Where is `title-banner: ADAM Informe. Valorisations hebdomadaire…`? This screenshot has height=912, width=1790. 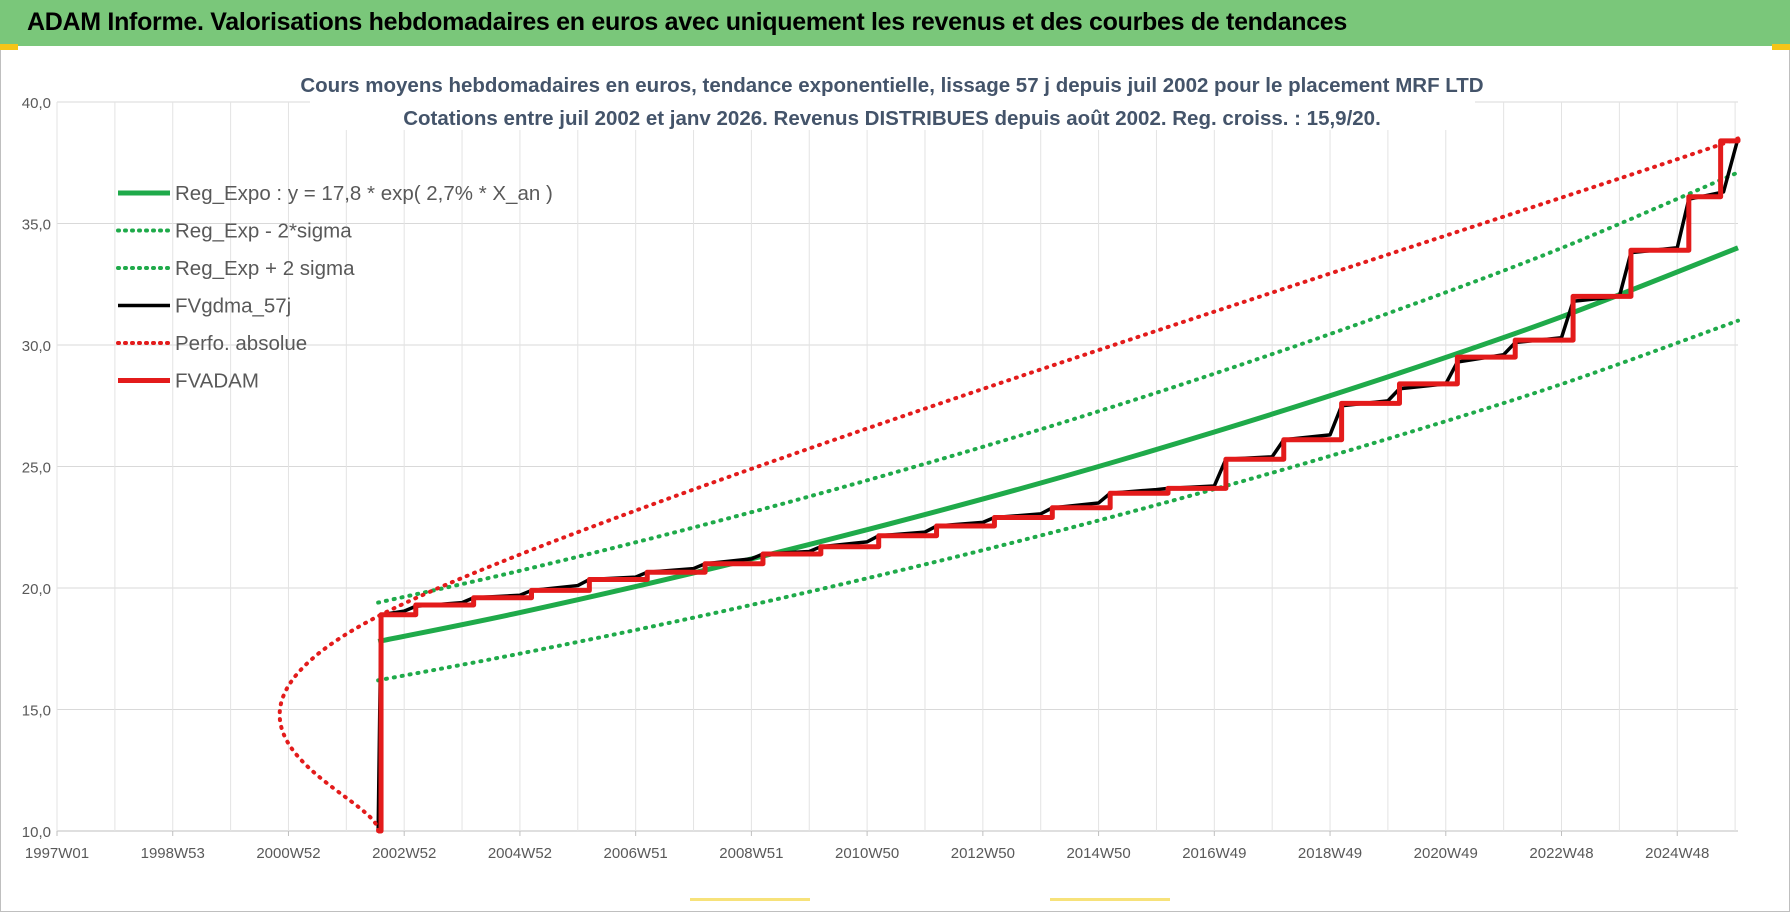
title-banner: ADAM Informe. Valorisations hebdomadaire… is located at coordinates (895, 23).